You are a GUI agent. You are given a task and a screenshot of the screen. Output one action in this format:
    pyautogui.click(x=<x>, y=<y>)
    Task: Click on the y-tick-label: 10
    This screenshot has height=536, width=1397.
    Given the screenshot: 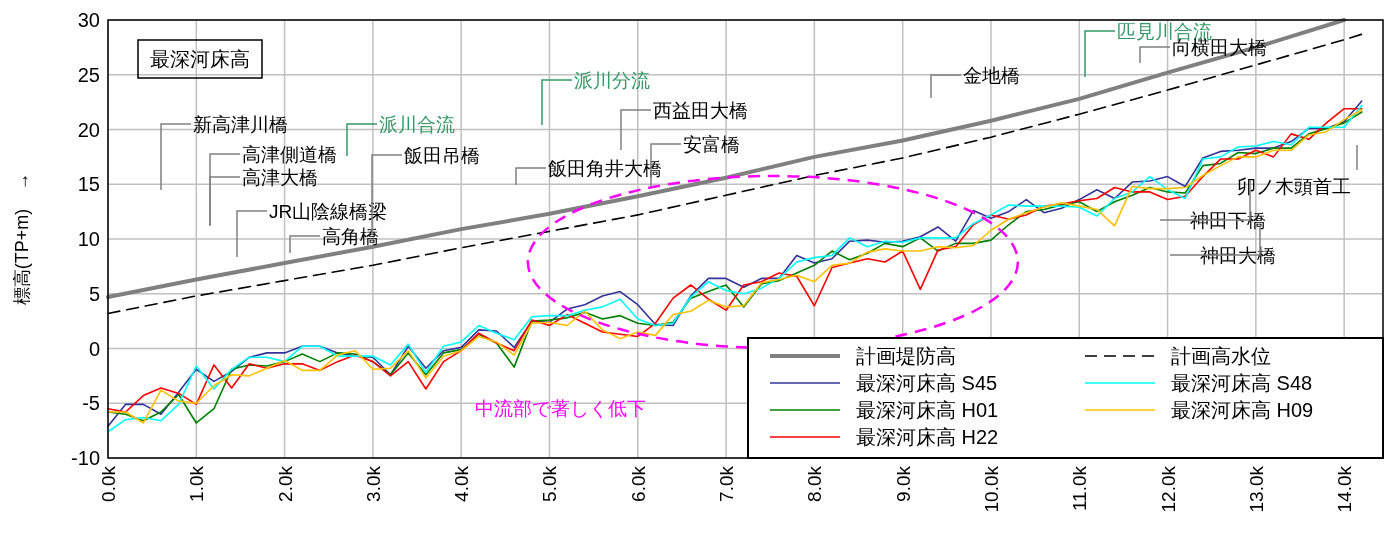 What is the action you would take?
    pyautogui.click(x=88, y=239)
    